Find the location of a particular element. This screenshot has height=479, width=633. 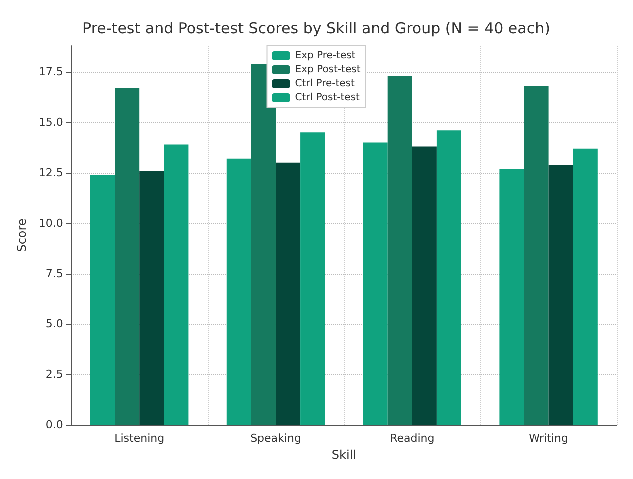

x-tick-label: Speaking is located at coordinates (276, 438).